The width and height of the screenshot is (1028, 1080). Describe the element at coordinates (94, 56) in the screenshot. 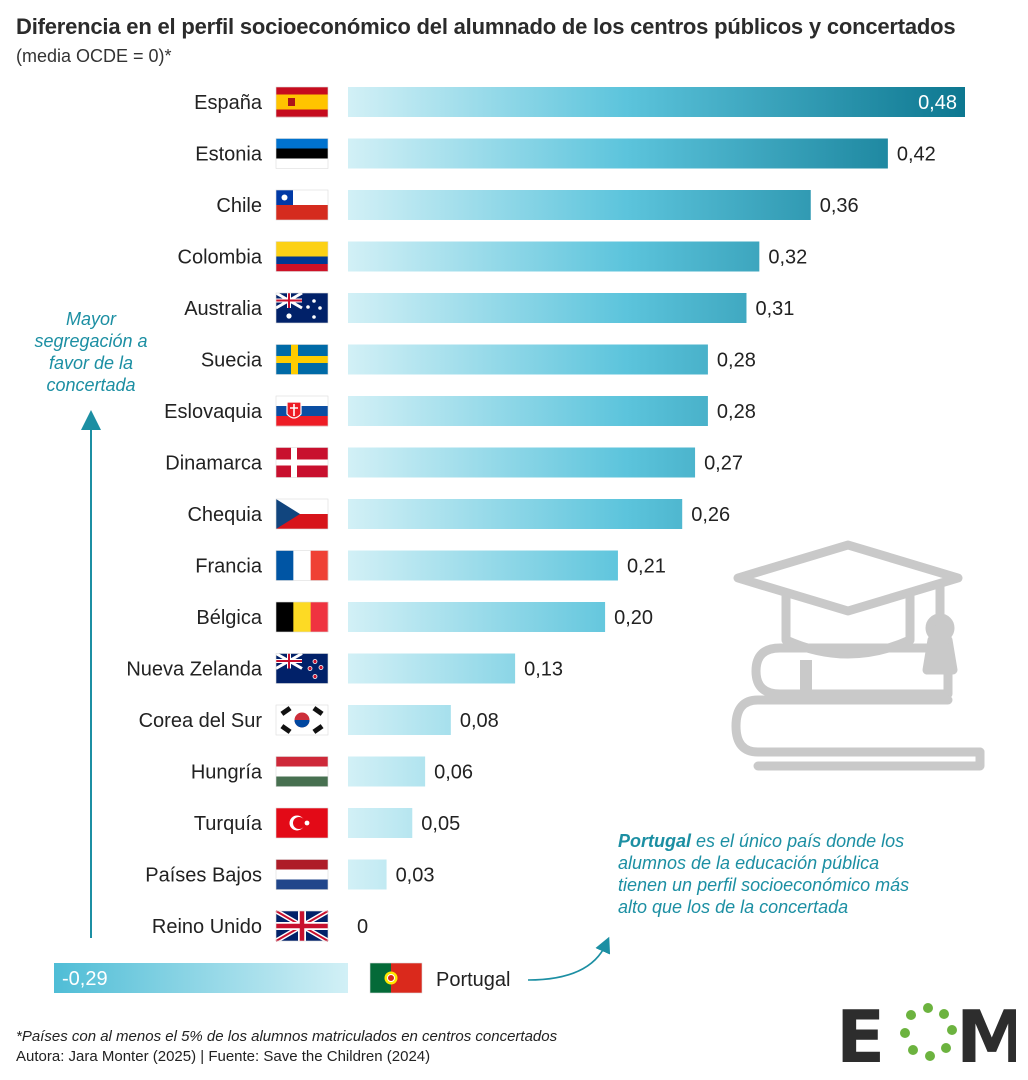

I see `chart-subtitle: (media OCDE = 0)*` at that location.